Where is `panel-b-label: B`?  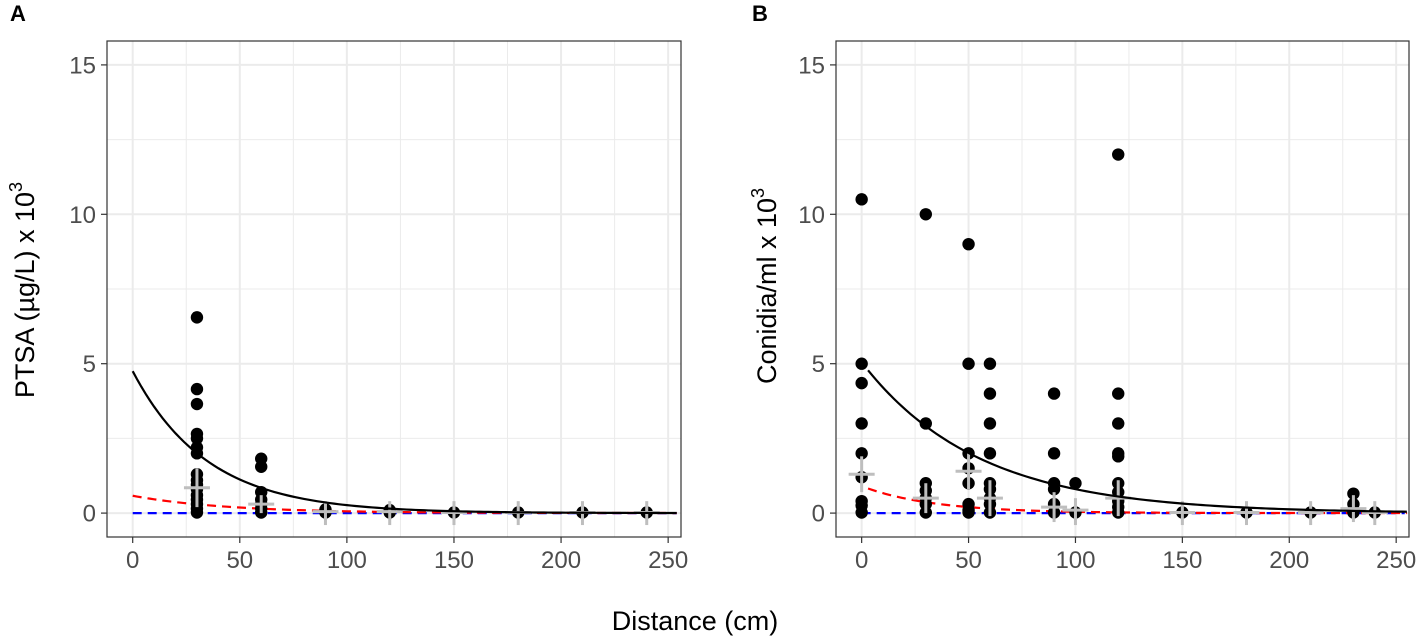
panel-b-label: B is located at coordinates (760, 13).